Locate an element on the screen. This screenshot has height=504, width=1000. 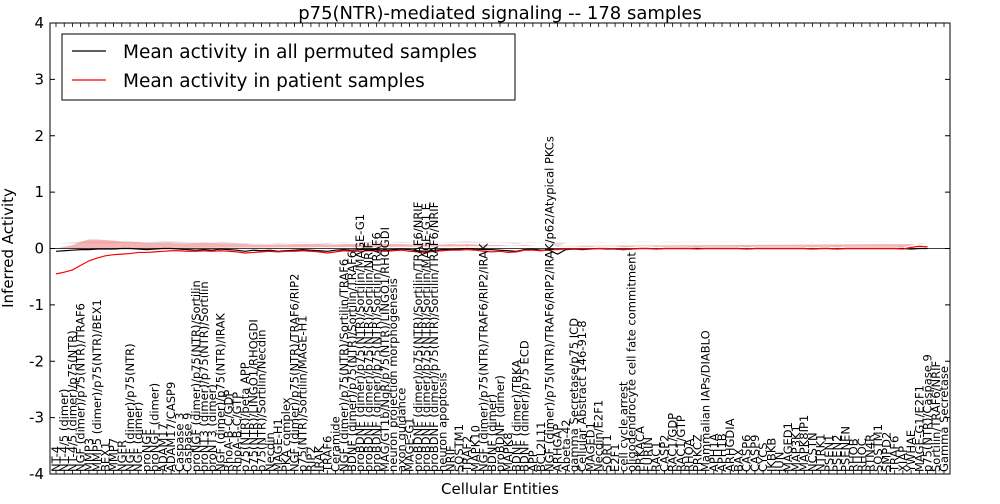
x-tick-label: p75(NTR)/Sortilin/MAGE-H1 is located at coordinates (303, 393).